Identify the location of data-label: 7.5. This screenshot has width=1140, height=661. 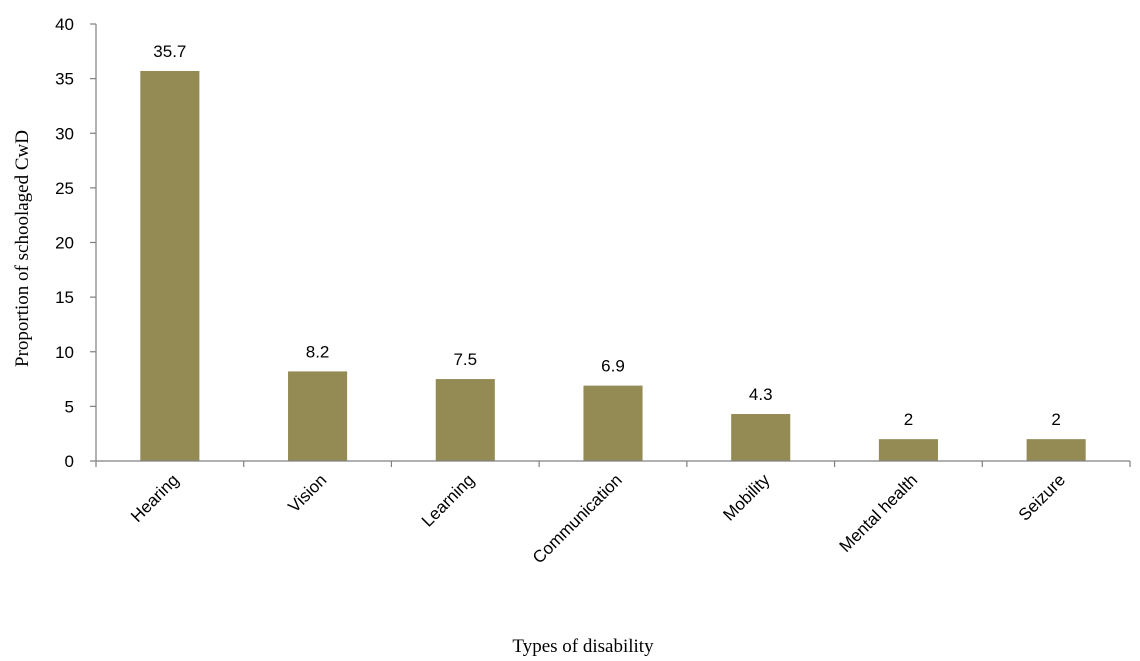
(465, 359).